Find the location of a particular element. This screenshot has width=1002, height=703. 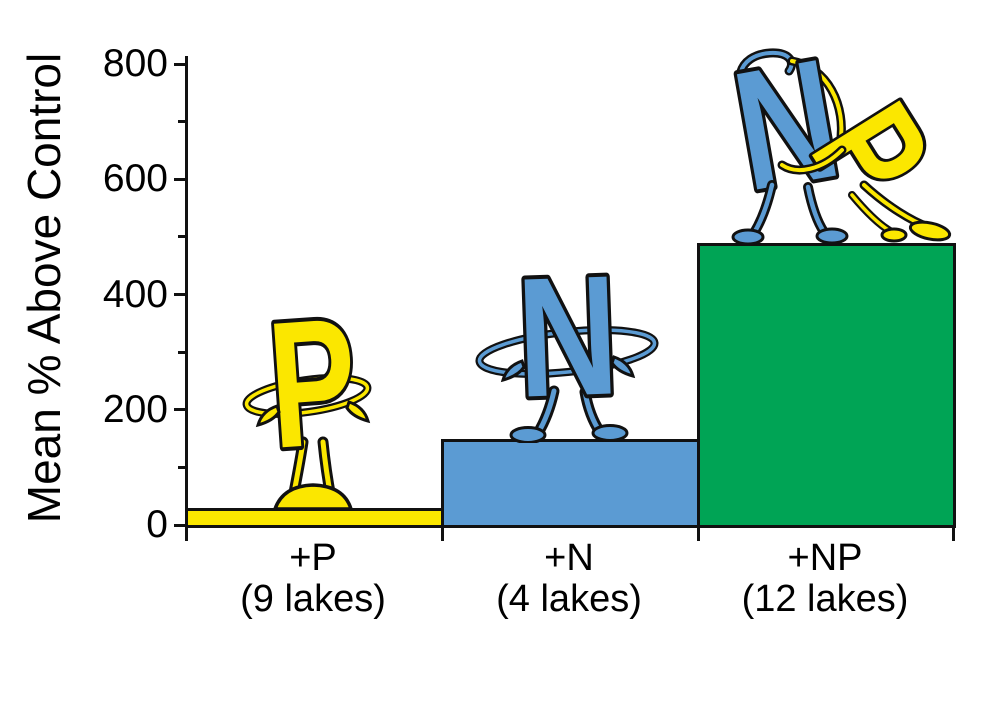

bar-+N is located at coordinates (570, 483).